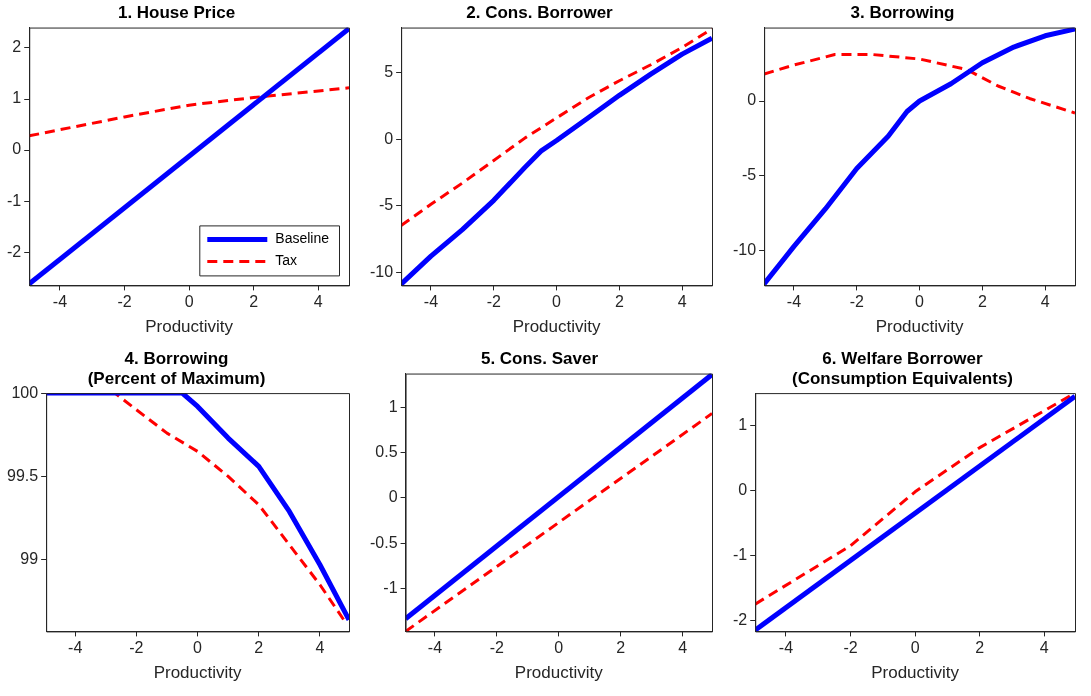 The image size is (1091, 696). Describe the element at coordinates (902, 359) in the screenshot. I see `text: 6. Welfare Borrower` at that location.